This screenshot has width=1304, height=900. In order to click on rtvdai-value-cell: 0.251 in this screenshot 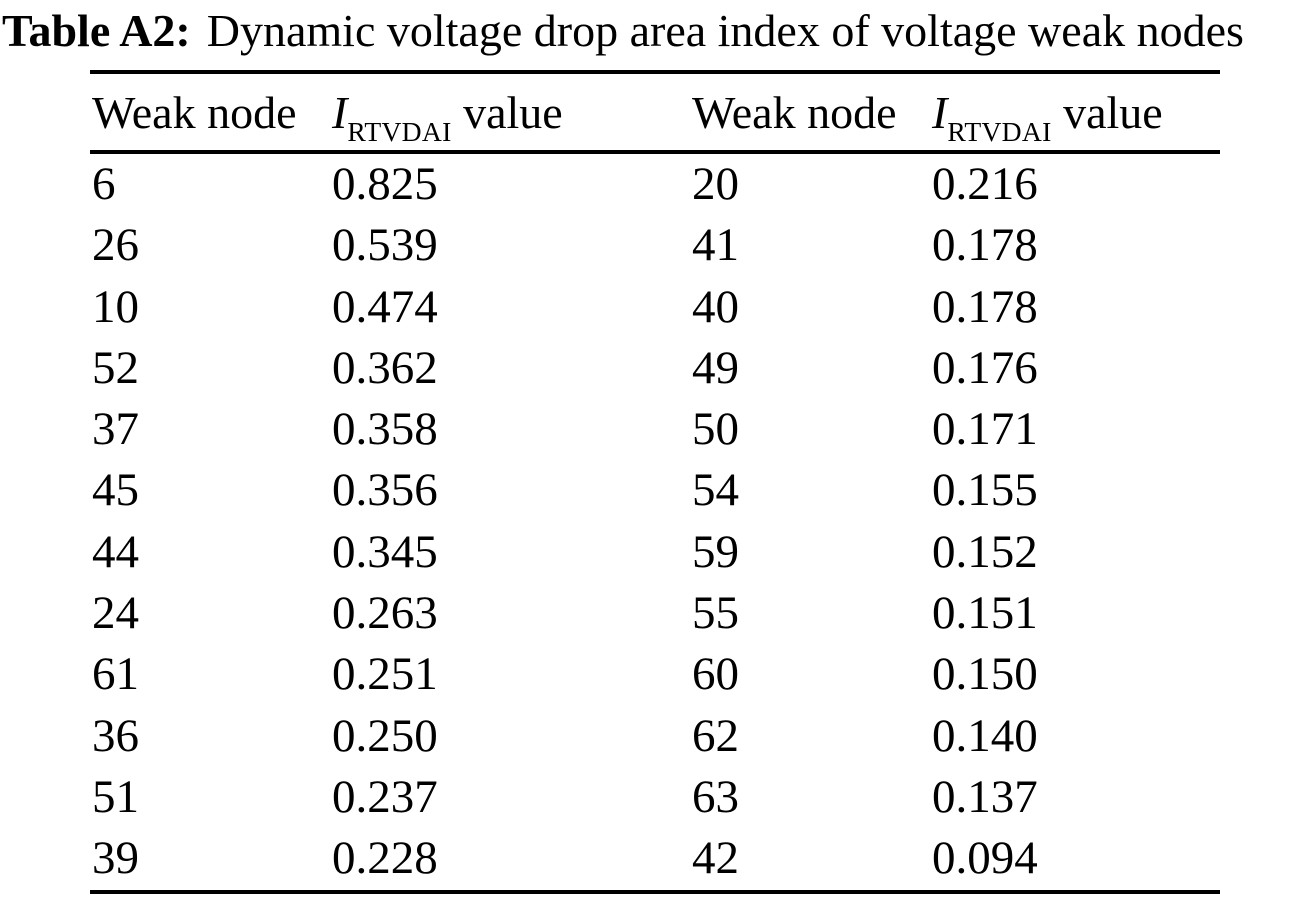, I will do `click(385, 674)`.